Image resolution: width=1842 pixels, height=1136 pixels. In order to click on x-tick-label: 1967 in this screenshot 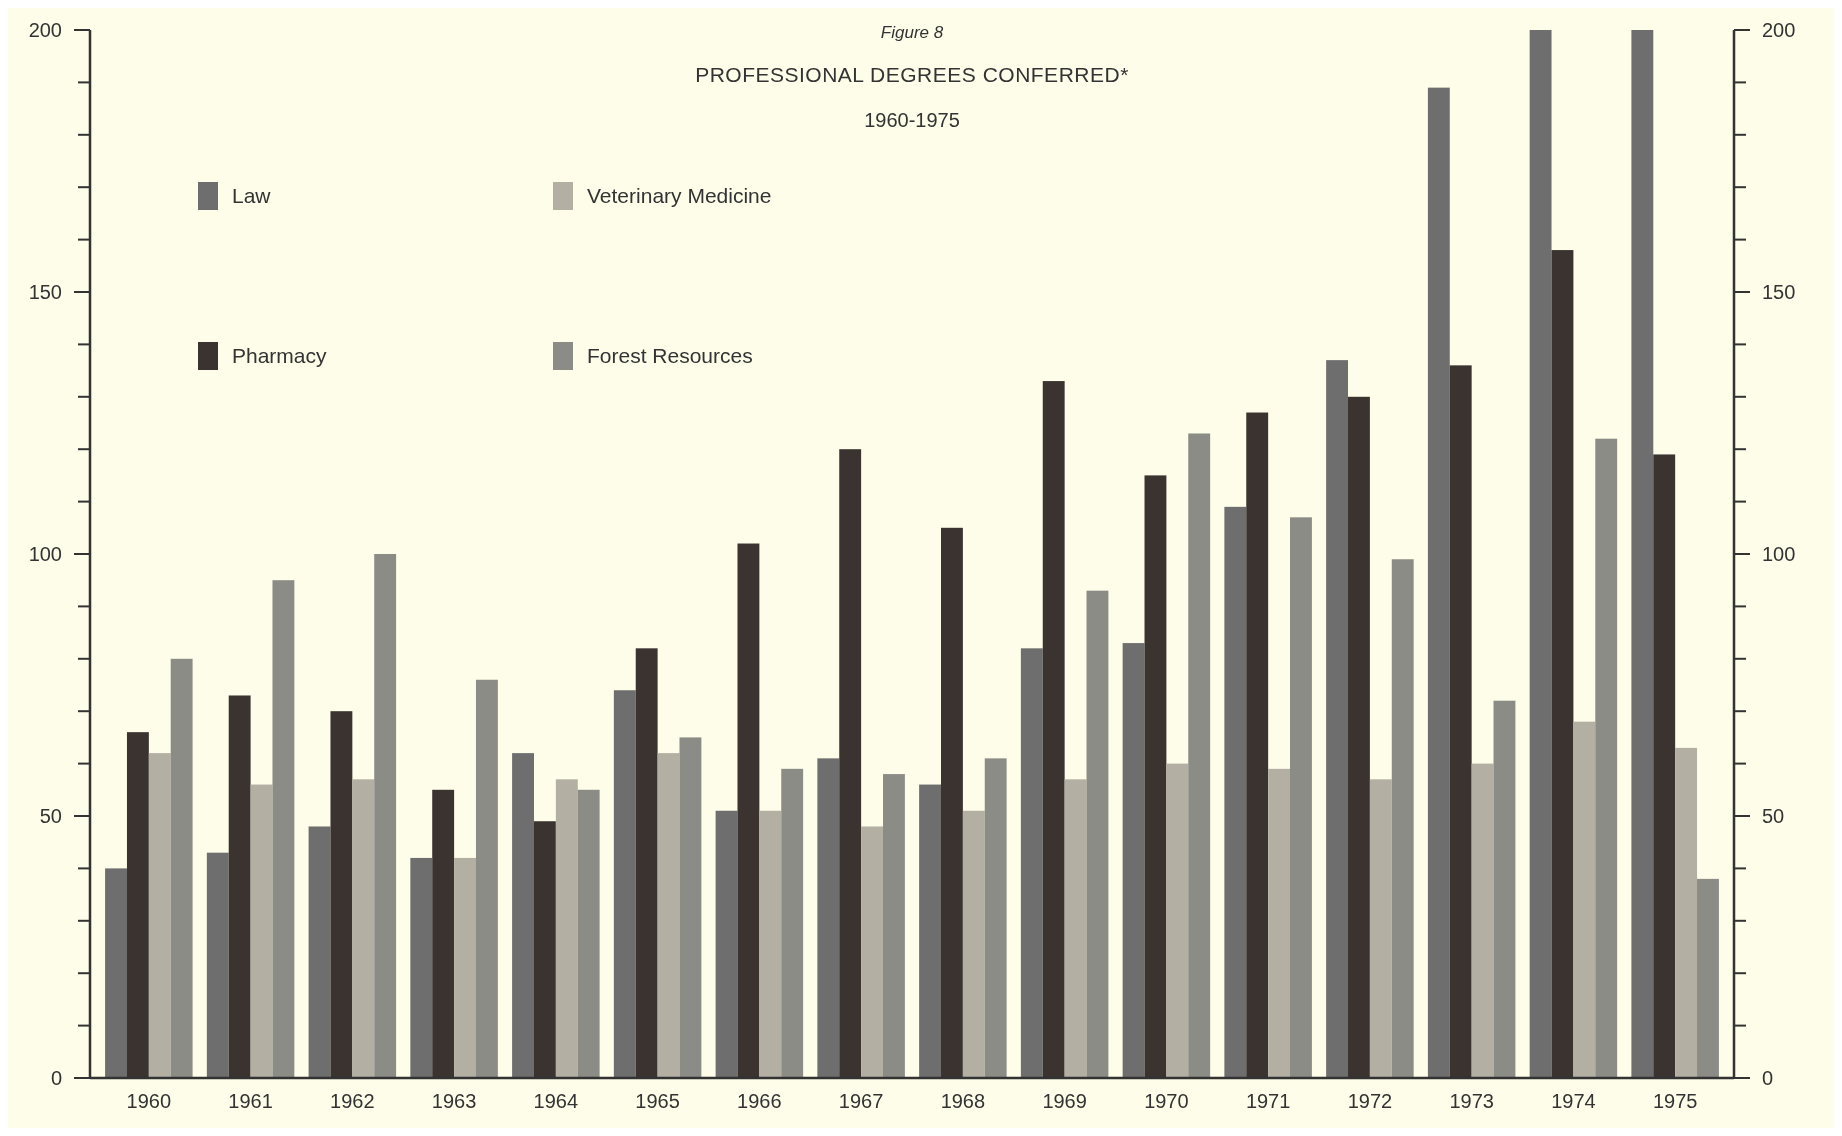, I will do `click(861, 1101)`.